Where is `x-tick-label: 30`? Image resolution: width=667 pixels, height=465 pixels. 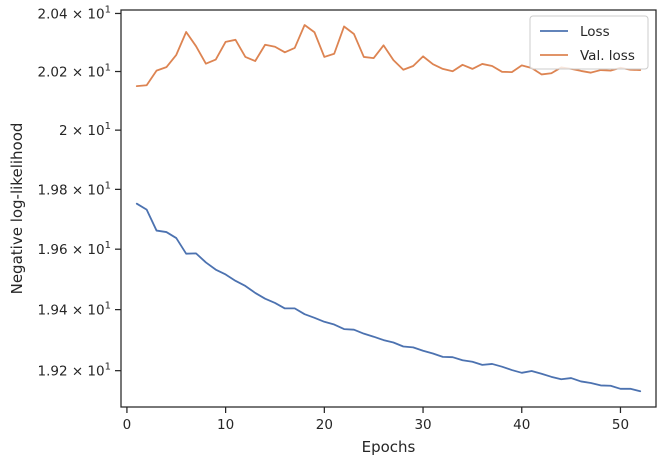 x-tick-label: 30 is located at coordinates (422, 425).